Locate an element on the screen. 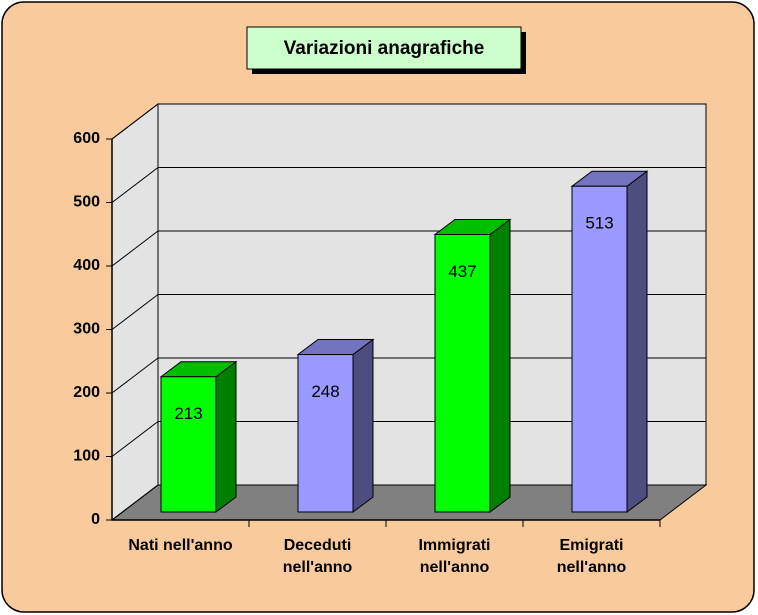 The width and height of the screenshot is (758, 615). value-label: 248 is located at coordinates (325, 391).